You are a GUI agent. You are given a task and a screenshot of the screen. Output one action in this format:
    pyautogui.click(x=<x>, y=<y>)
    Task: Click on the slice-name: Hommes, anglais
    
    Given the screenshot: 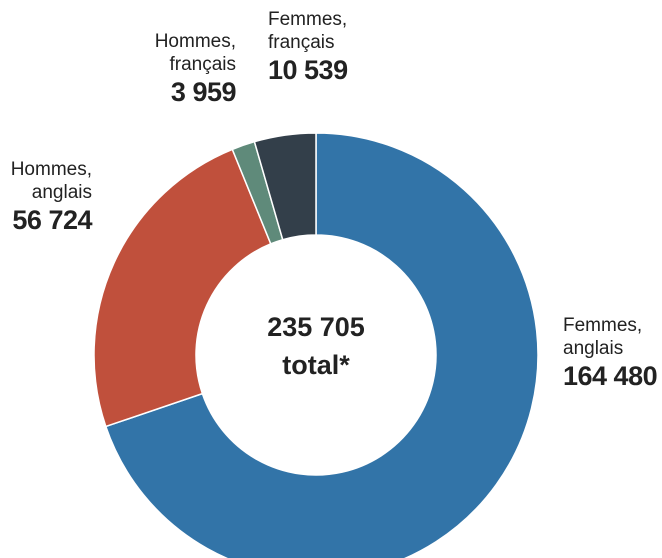 What is the action you would take?
    pyautogui.click(x=51, y=181)
    